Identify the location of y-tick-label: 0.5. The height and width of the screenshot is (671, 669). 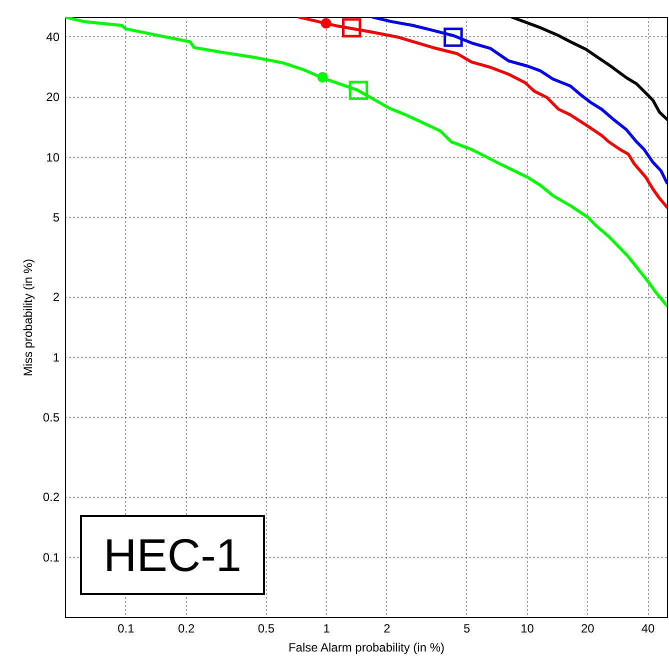
(51, 417).